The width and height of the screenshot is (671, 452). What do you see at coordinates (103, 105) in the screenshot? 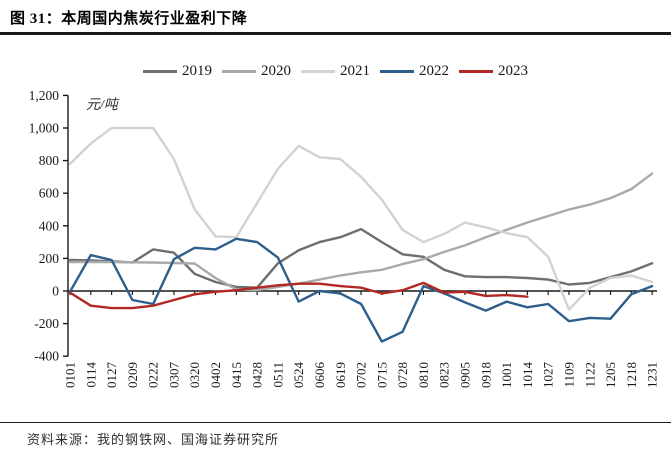
I see `unit-label: 元/吨` at bounding box center [103, 105].